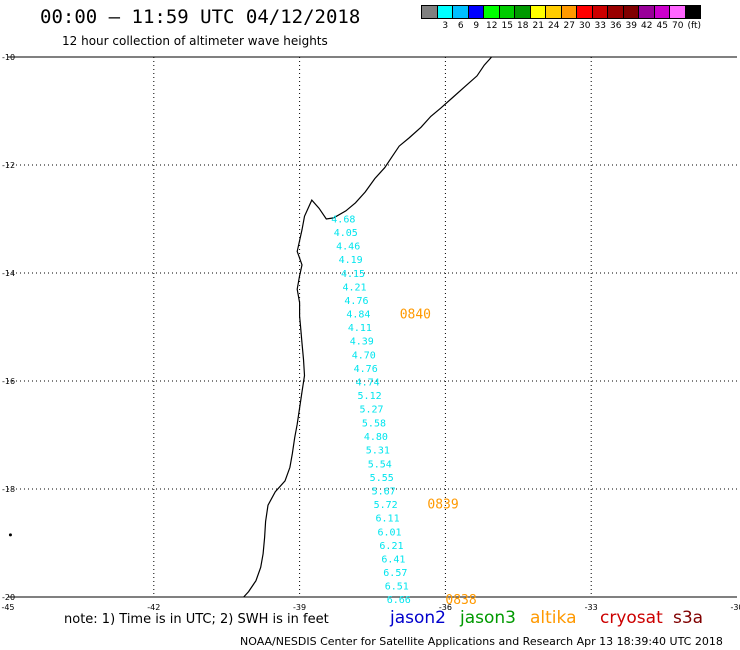 The image size is (740, 650). Describe the element at coordinates (445, 607) in the screenshot. I see `lon-tick-label: -36` at that location.